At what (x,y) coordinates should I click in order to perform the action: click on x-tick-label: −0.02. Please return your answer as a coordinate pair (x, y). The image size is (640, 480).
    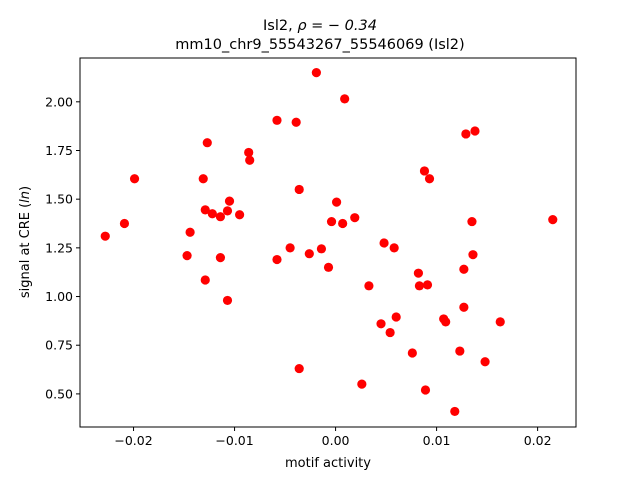
    Looking at the image, I should click on (133, 440).